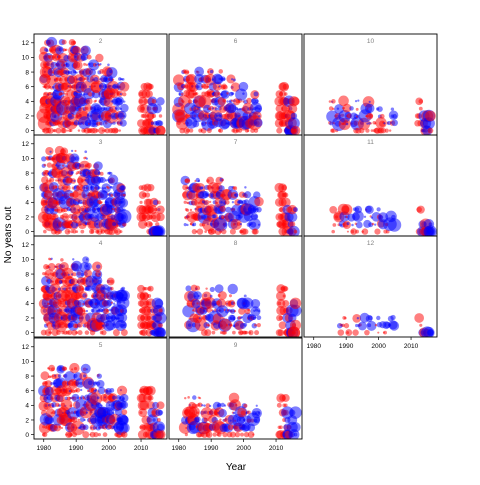 The width and height of the screenshot is (480, 485). What do you see at coordinates (27, 72) in the screenshot?
I see `y-tick-label: 8` at bounding box center [27, 72].